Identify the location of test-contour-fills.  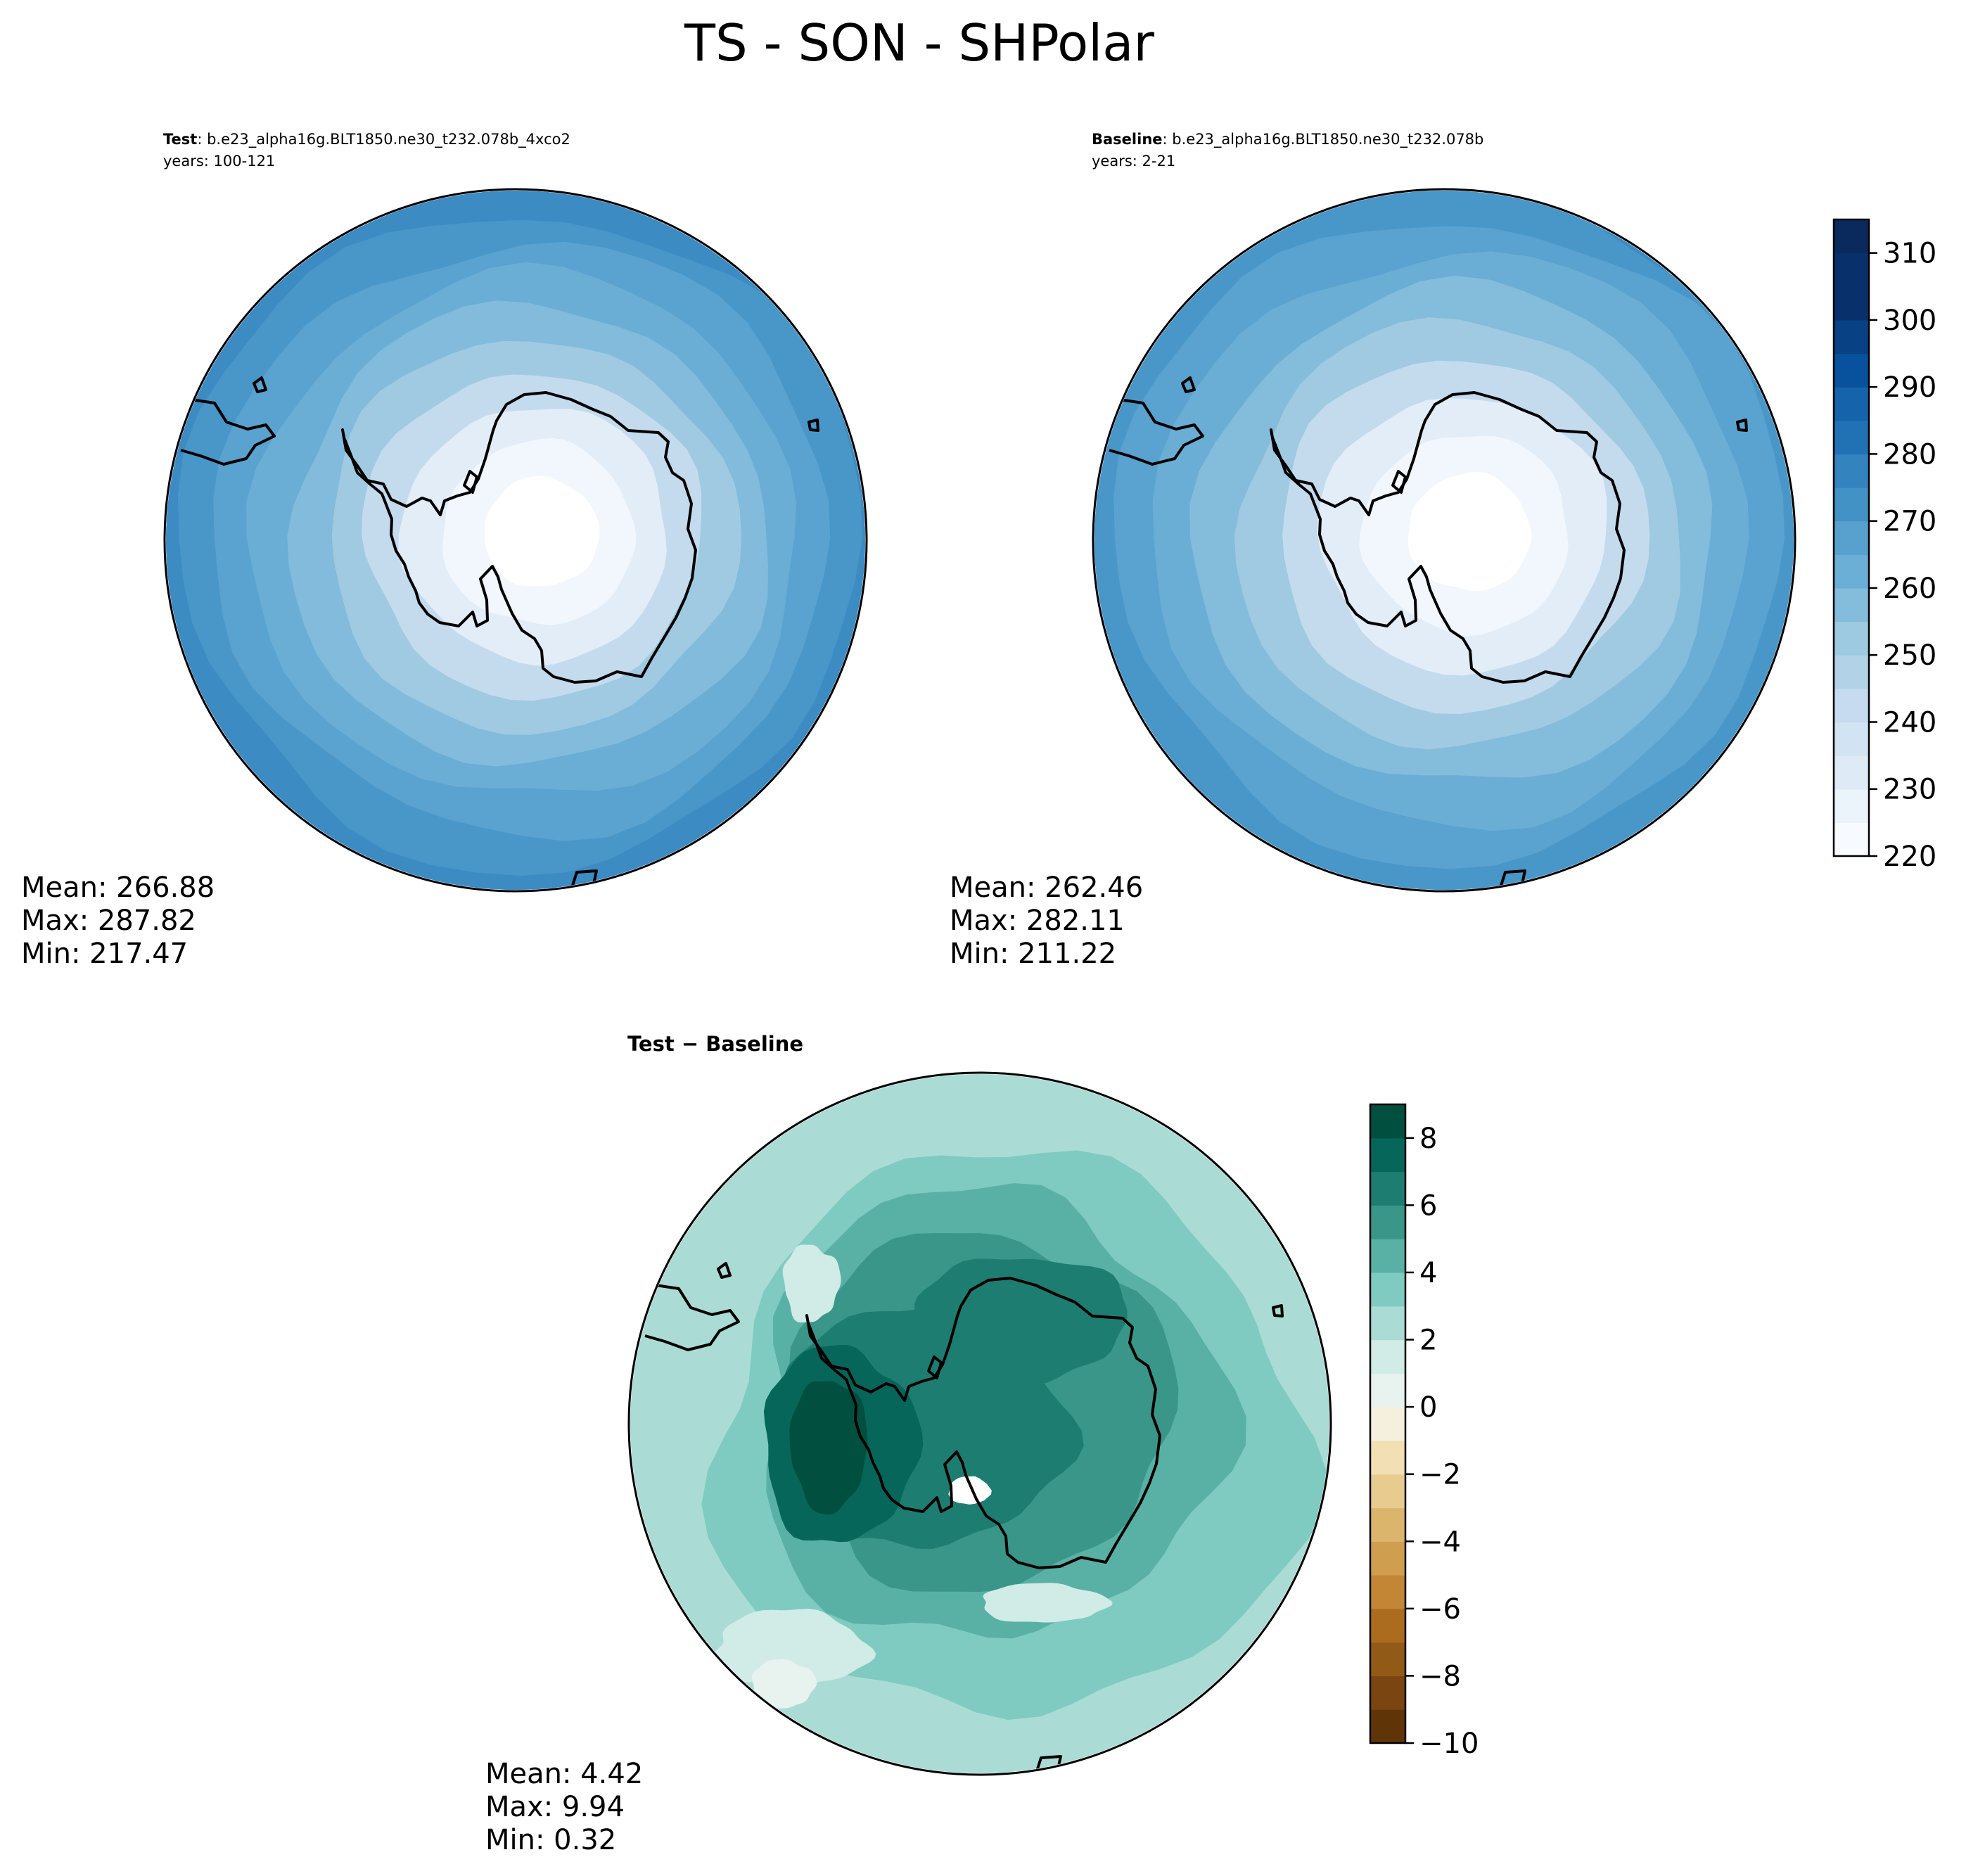
(515, 540).